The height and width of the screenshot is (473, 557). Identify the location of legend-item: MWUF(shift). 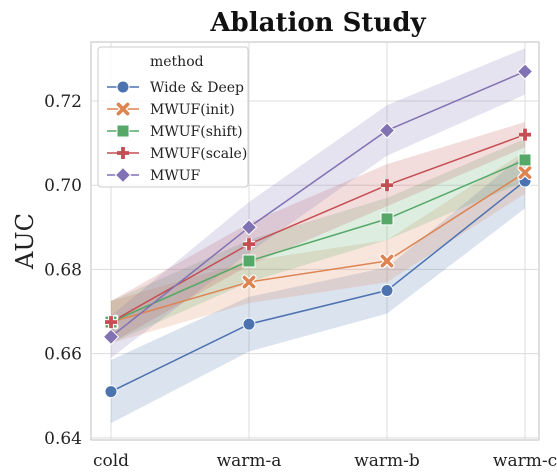
(175, 132).